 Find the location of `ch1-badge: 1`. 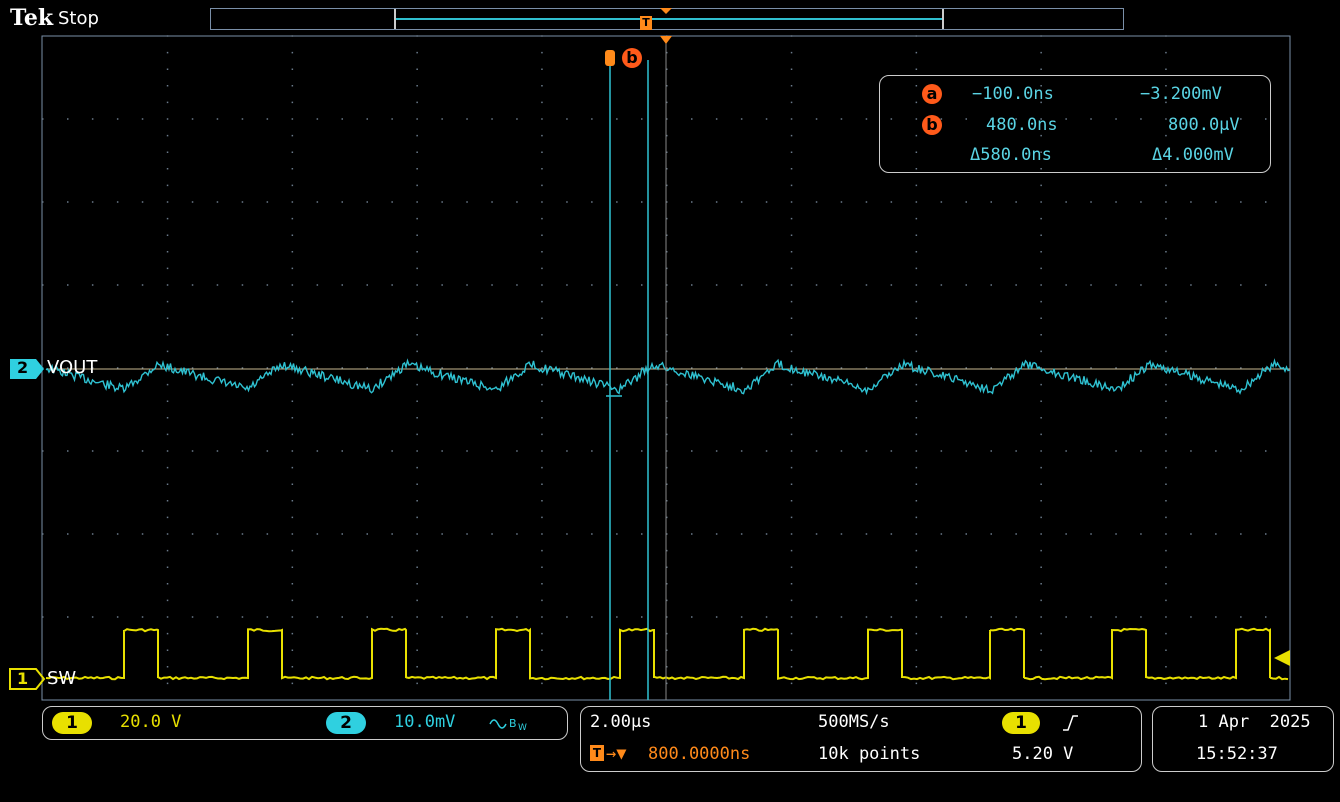

ch1-badge: 1 is located at coordinates (72, 723).